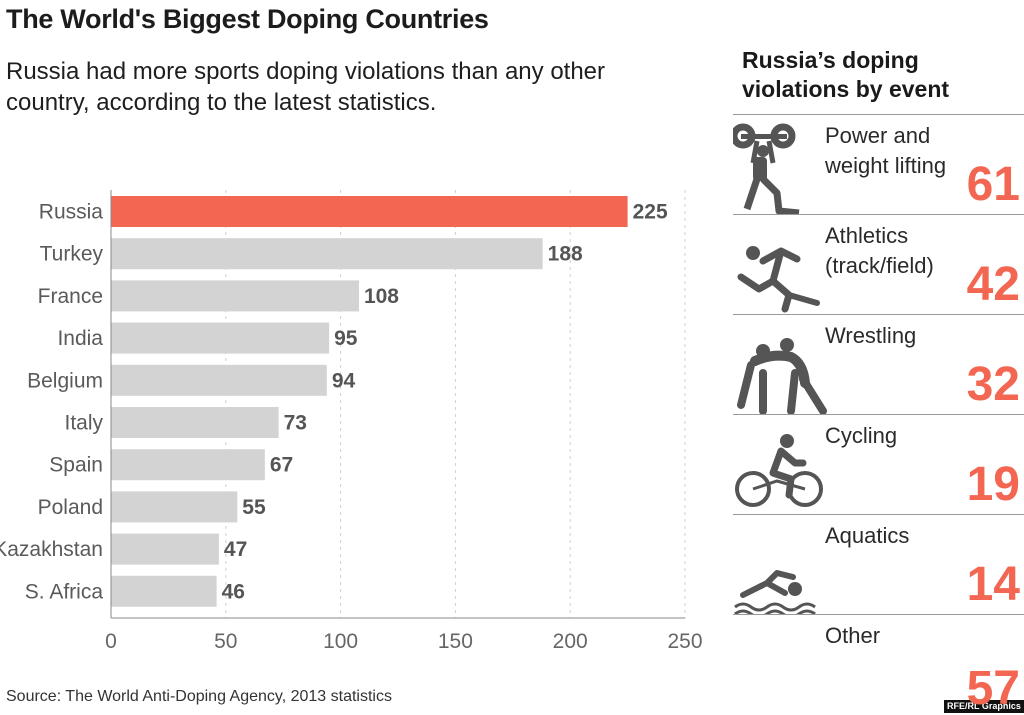  I want to click on event-label: Other, so click(853, 635).